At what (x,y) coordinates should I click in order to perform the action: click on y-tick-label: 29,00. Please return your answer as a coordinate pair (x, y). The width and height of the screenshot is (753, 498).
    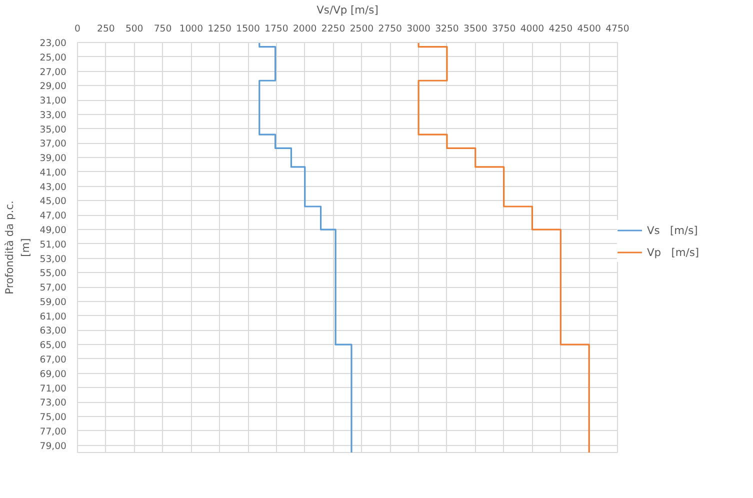
    Looking at the image, I should click on (53, 86).